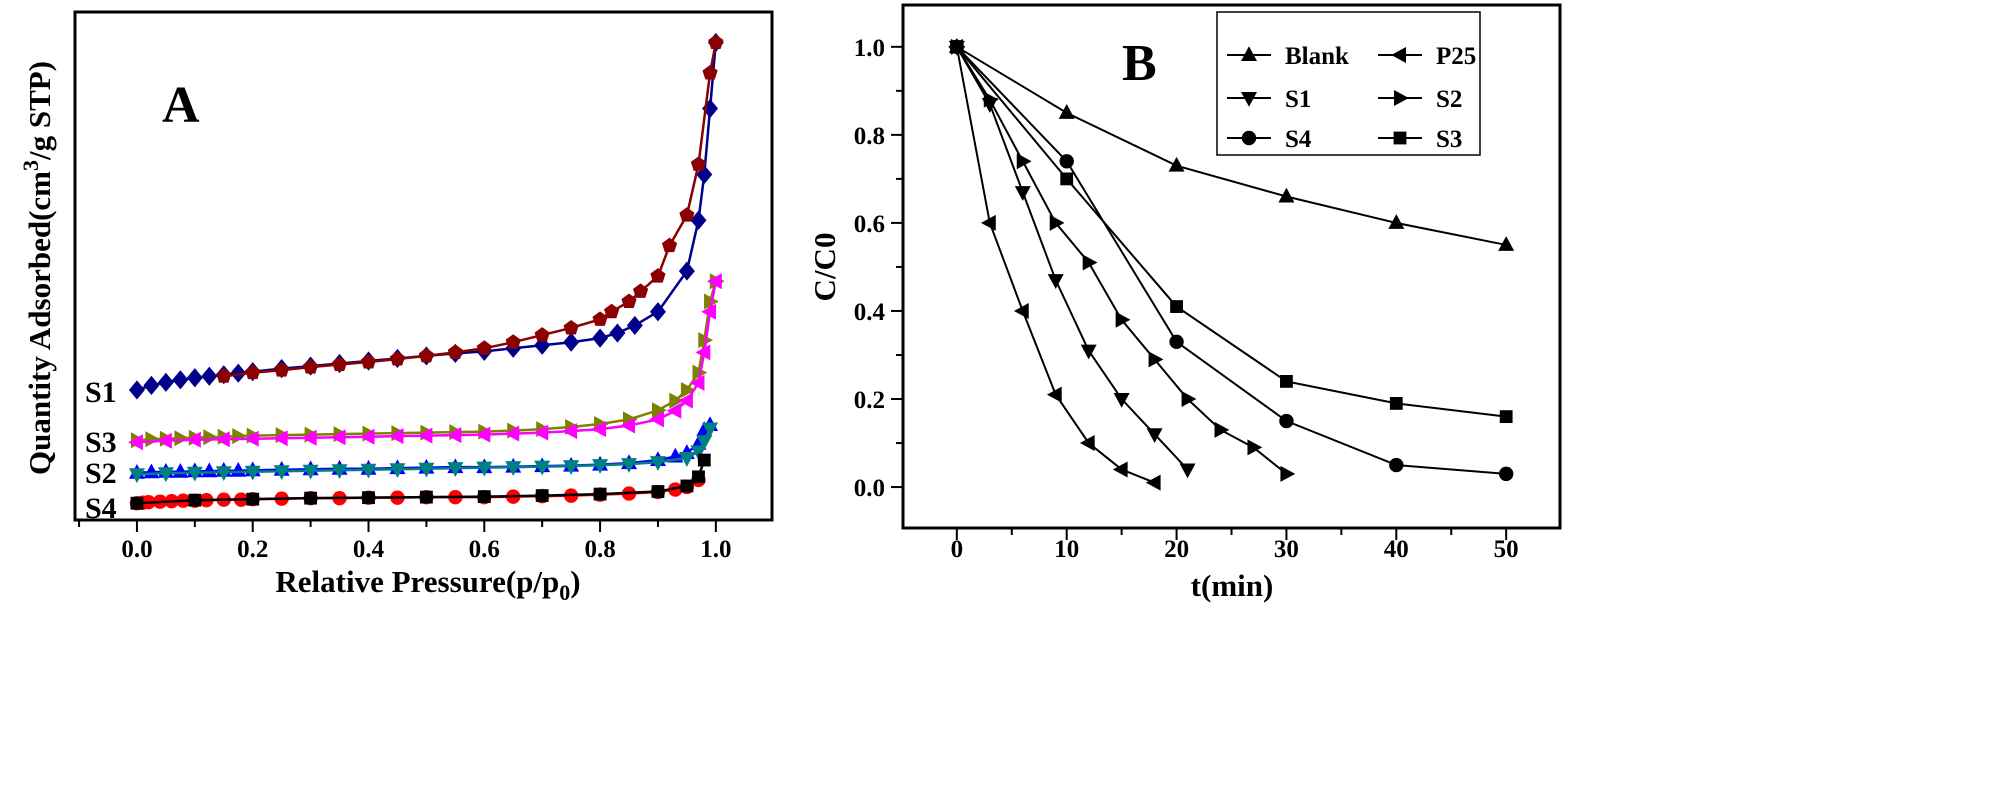 The height and width of the screenshot is (791, 2000). I want to click on y-tick-label: 1.0, so click(869, 48).